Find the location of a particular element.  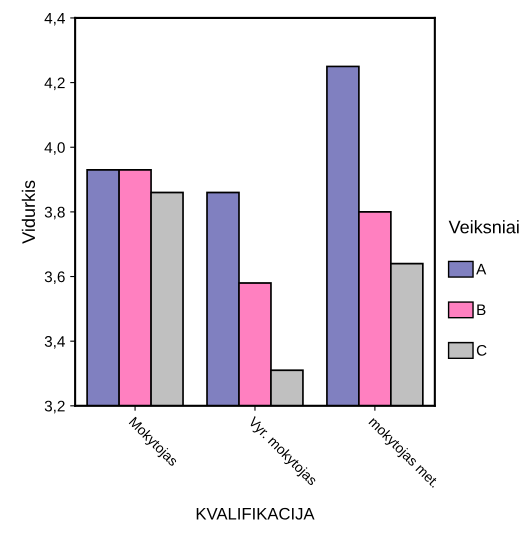

legend-label: A is located at coordinates (481, 269).